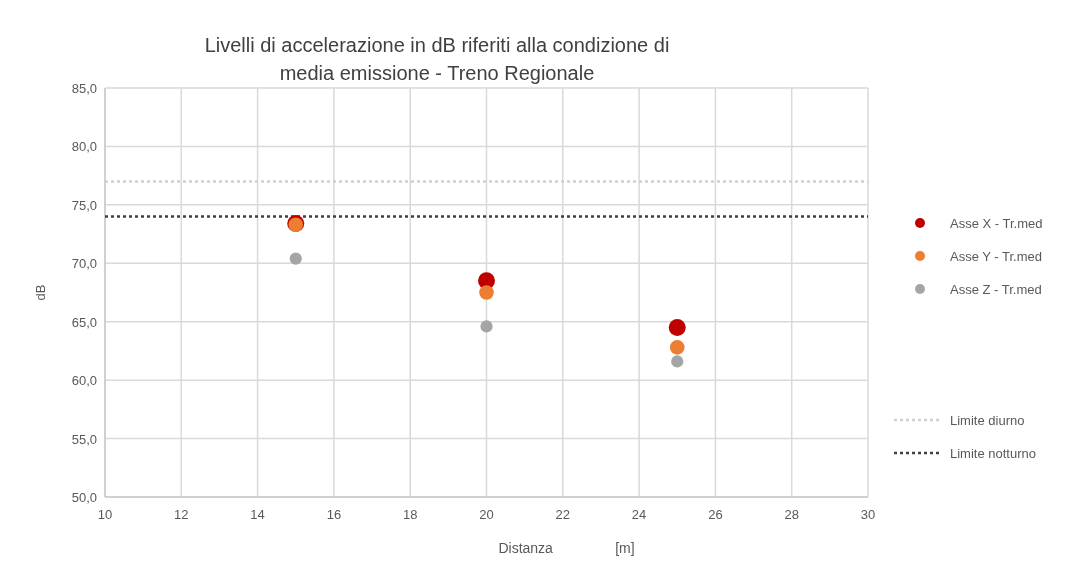  I want to click on legend-label: Limite notturno, so click(993, 453).